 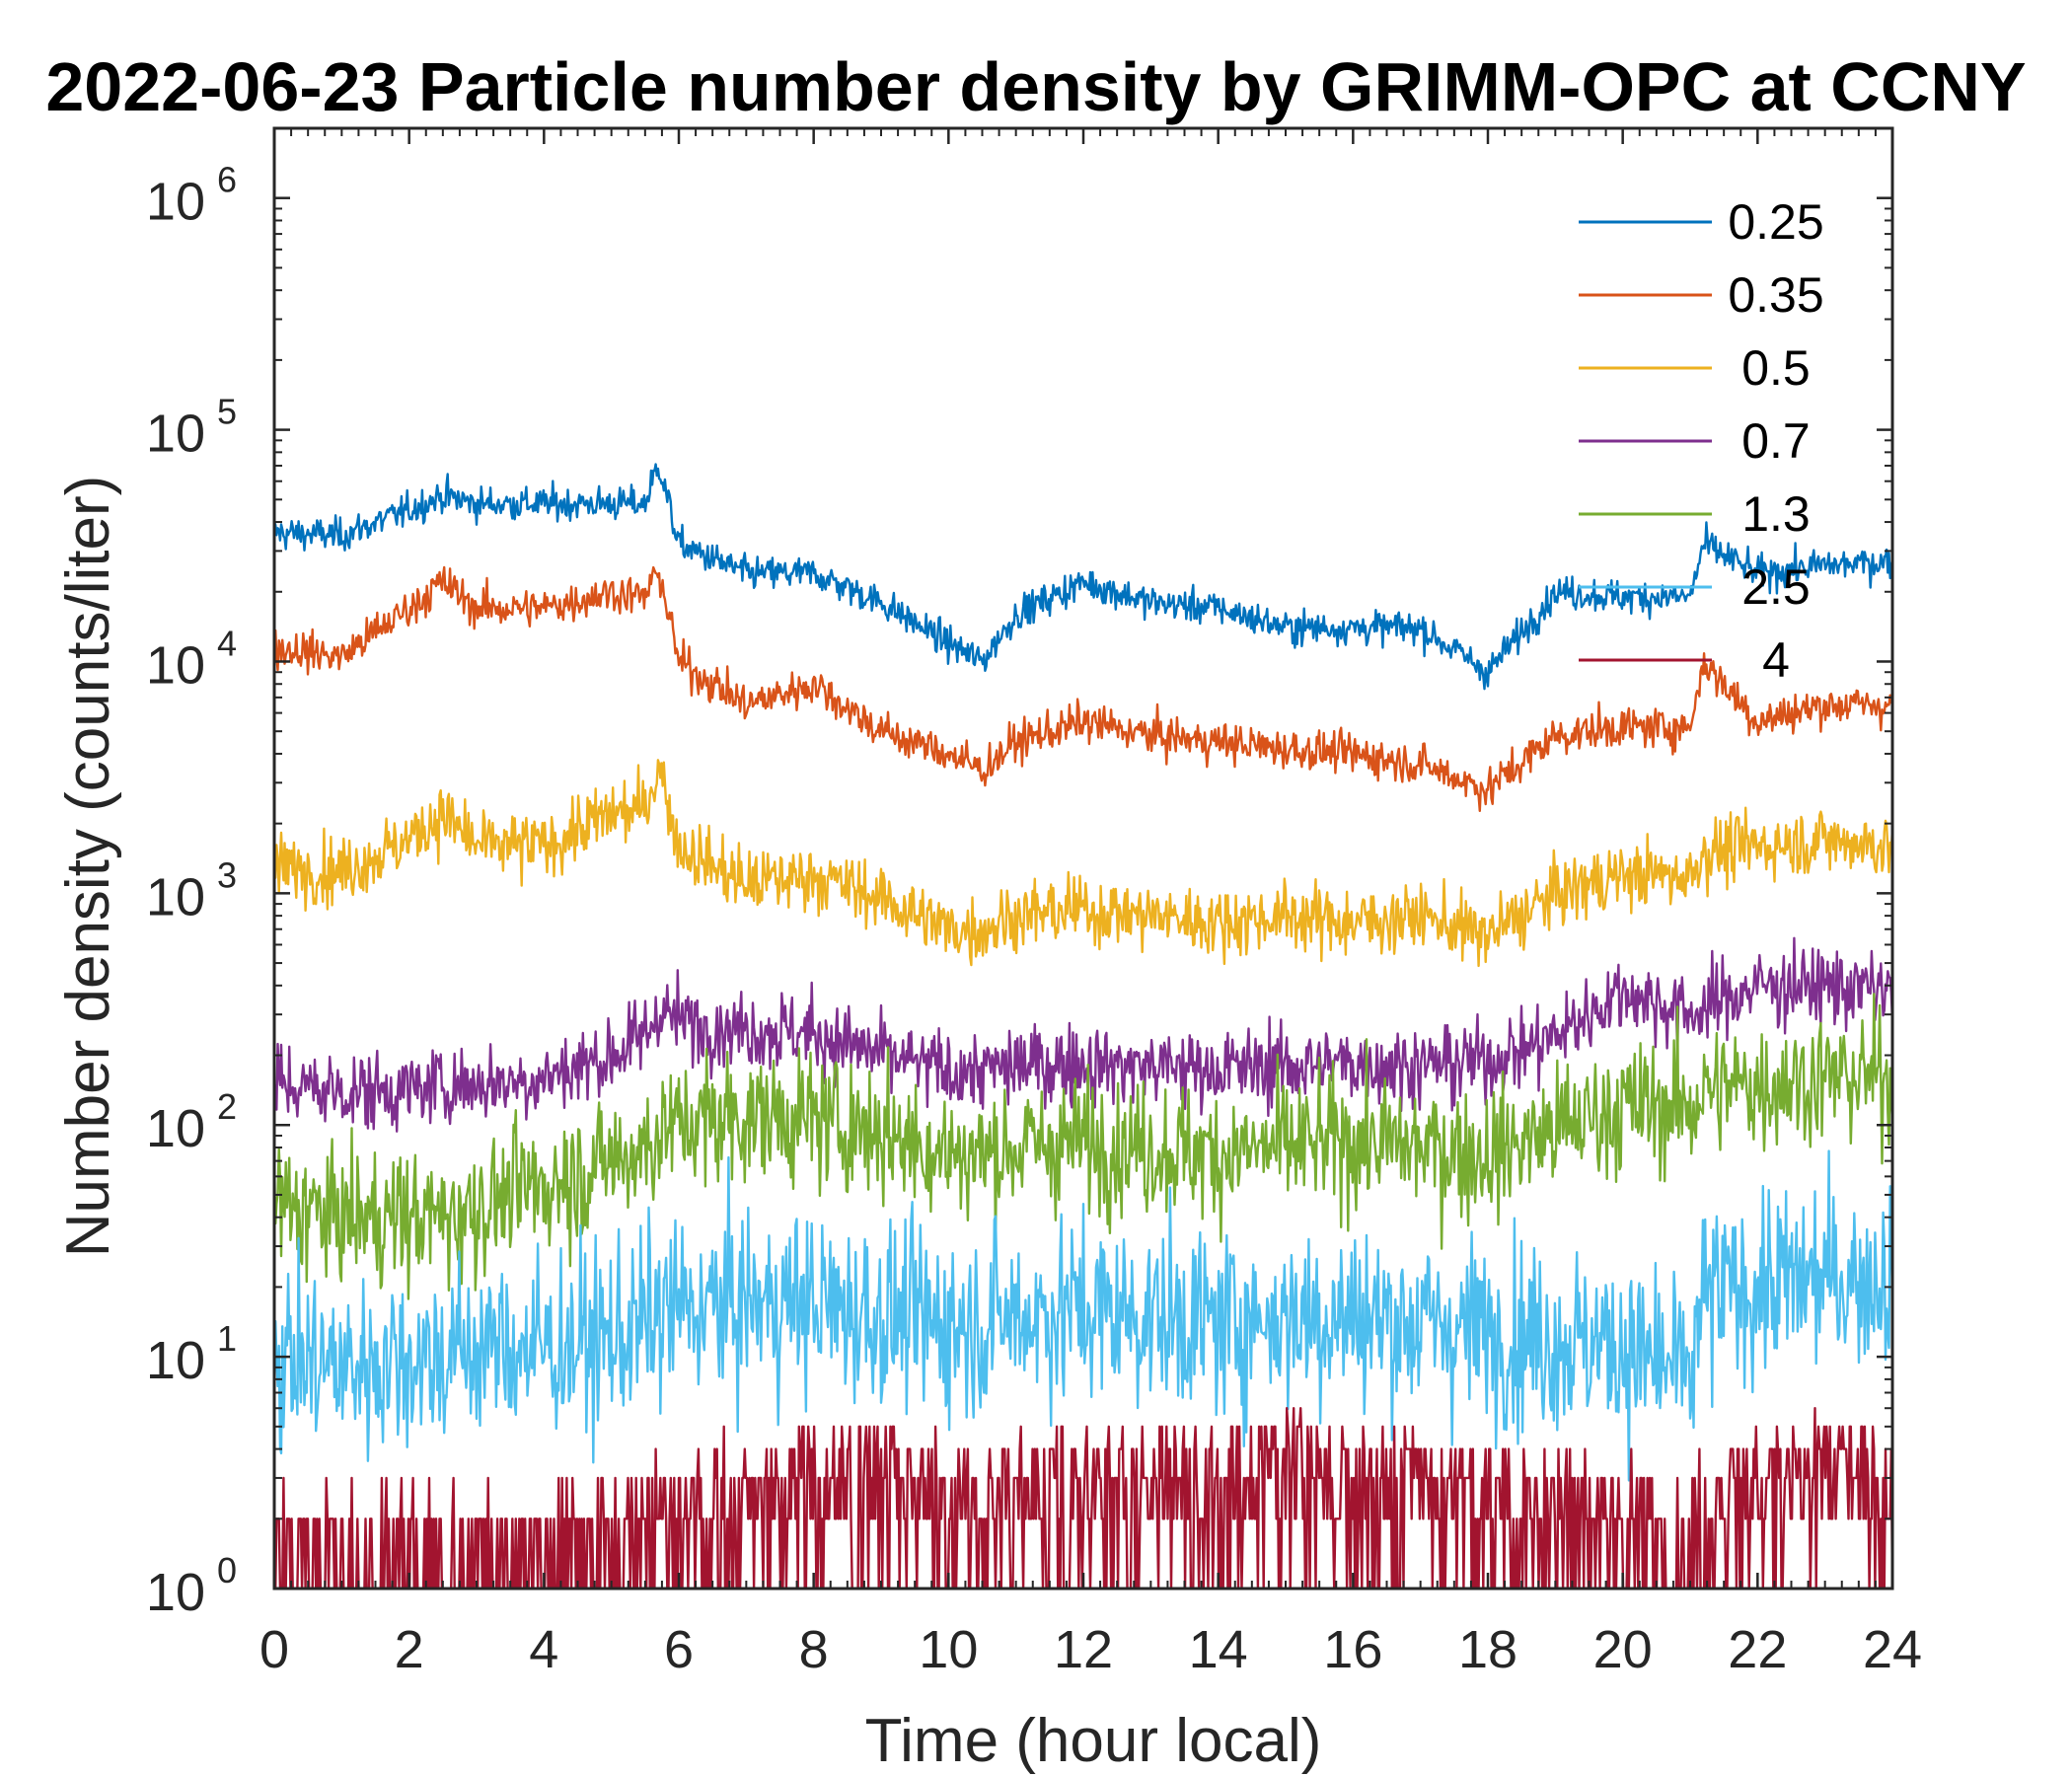 What do you see at coordinates (227, 1339) in the screenshot?
I see `y-tick-exponent: 1` at bounding box center [227, 1339].